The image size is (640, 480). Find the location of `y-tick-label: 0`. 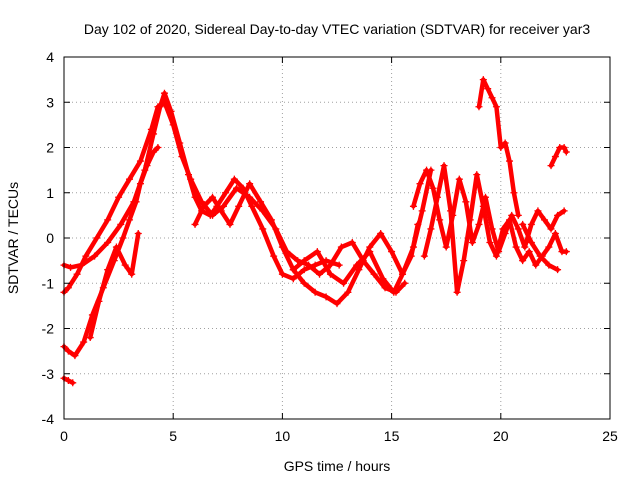

y-tick-label: 0 is located at coordinates (50, 238).